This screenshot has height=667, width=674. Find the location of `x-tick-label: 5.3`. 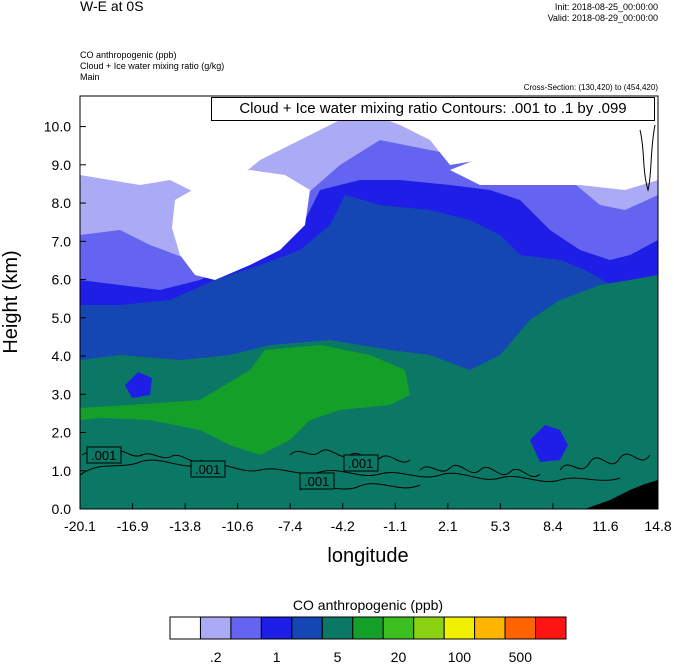

x-tick-label: 5.3 is located at coordinates (501, 526).